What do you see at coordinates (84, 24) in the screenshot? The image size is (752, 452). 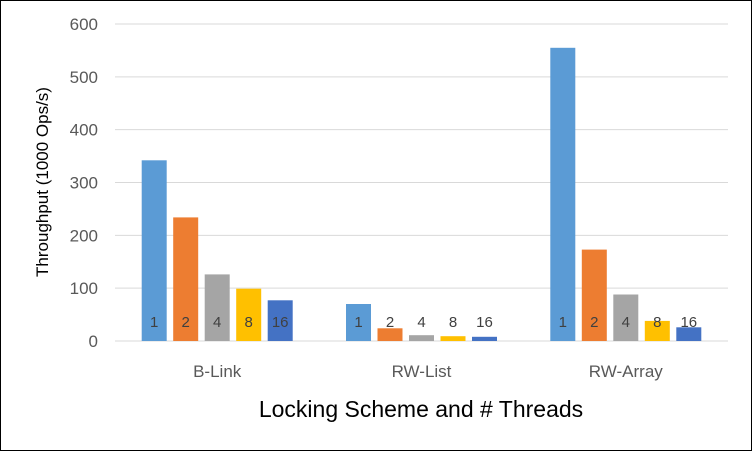 I see `y-tick-label: 600` at bounding box center [84, 24].